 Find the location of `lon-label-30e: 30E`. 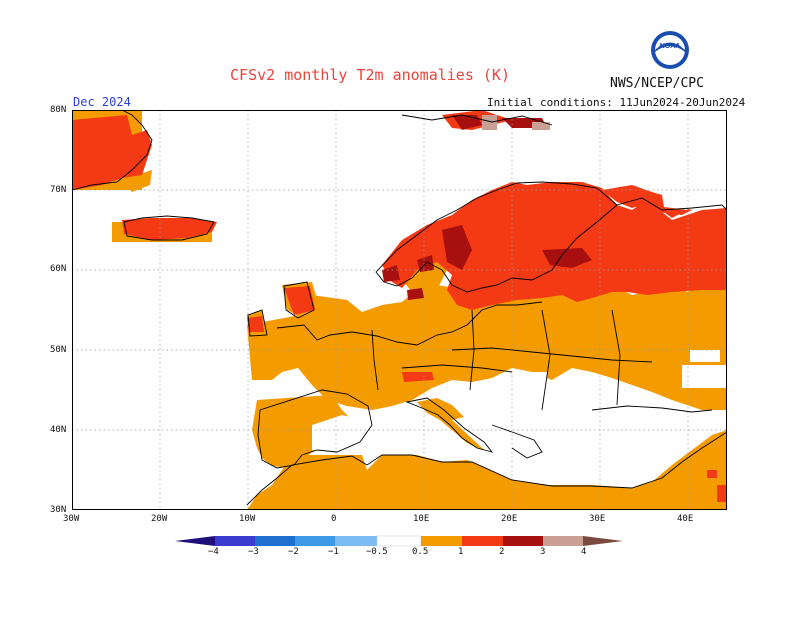

lon-label-30e: 30E is located at coordinates (597, 519).